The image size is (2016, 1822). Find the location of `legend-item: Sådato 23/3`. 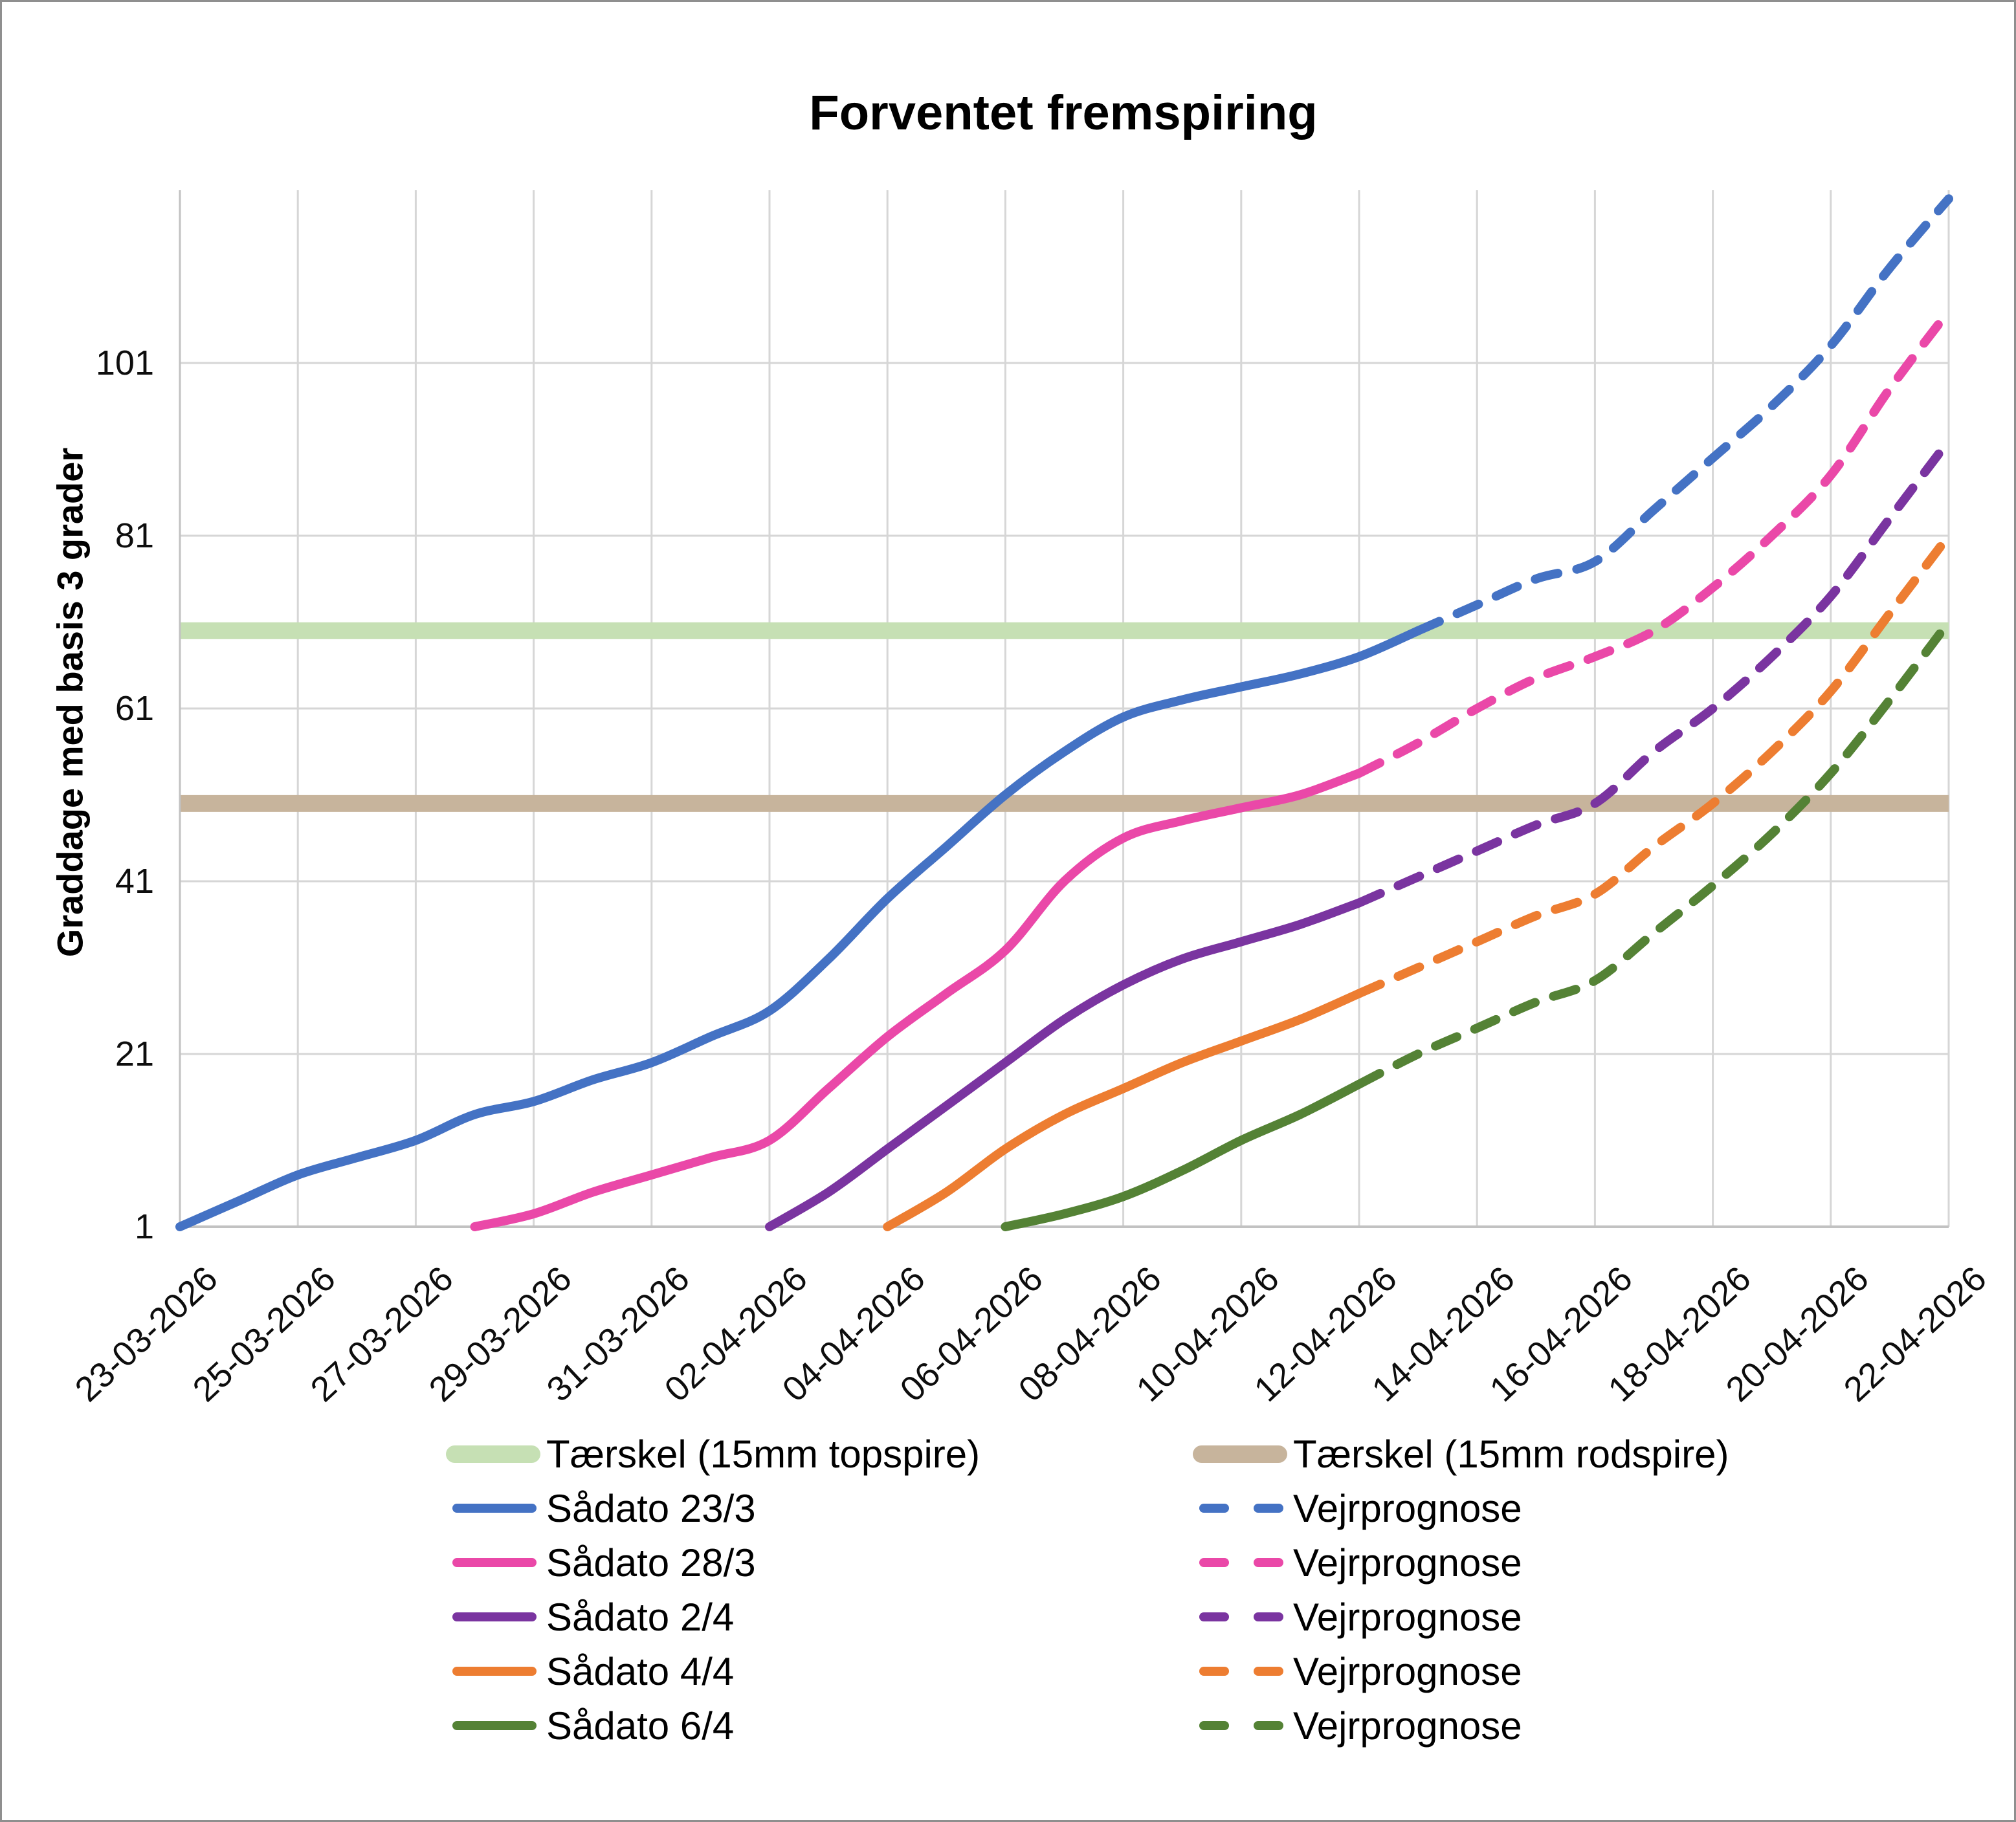

legend-item: Sådato 23/3 is located at coordinates (601, 1508).